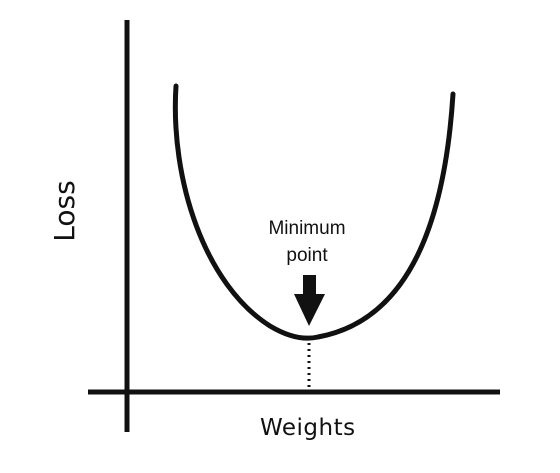 The height and width of the screenshot is (473, 560). What do you see at coordinates (64, 211) in the screenshot?
I see `y-axis-label: Loss` at bounding box center [64, 211].